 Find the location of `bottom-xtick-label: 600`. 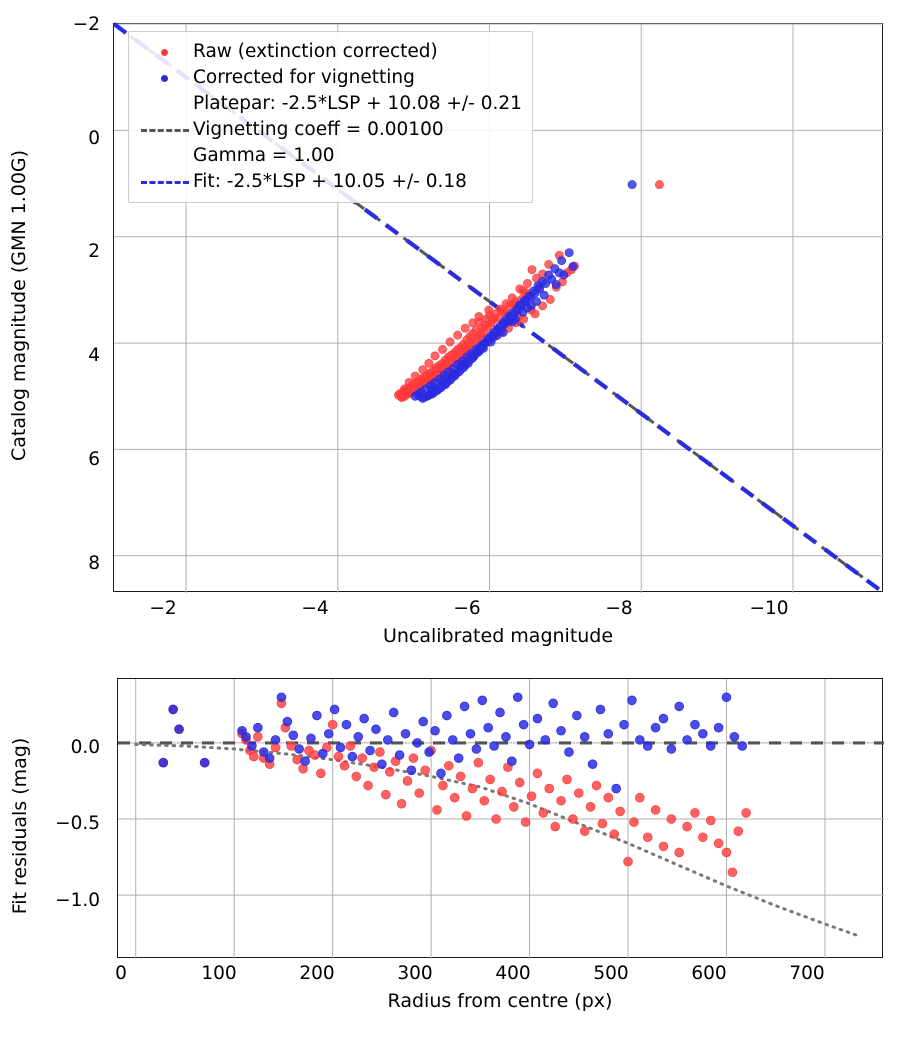

bottom-xtick-label: 600 is located at coordinates (709, 973).